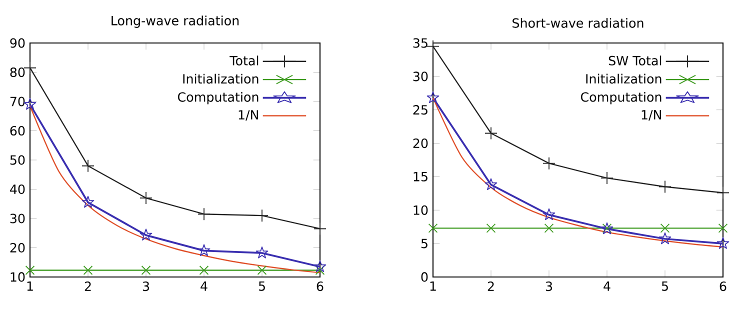 Image resolution: width=735 pixels, height=320 pixels. Describe the element at coordinates (17, 189) in the screenshot. I see `y-tick-label: 40` at that location.